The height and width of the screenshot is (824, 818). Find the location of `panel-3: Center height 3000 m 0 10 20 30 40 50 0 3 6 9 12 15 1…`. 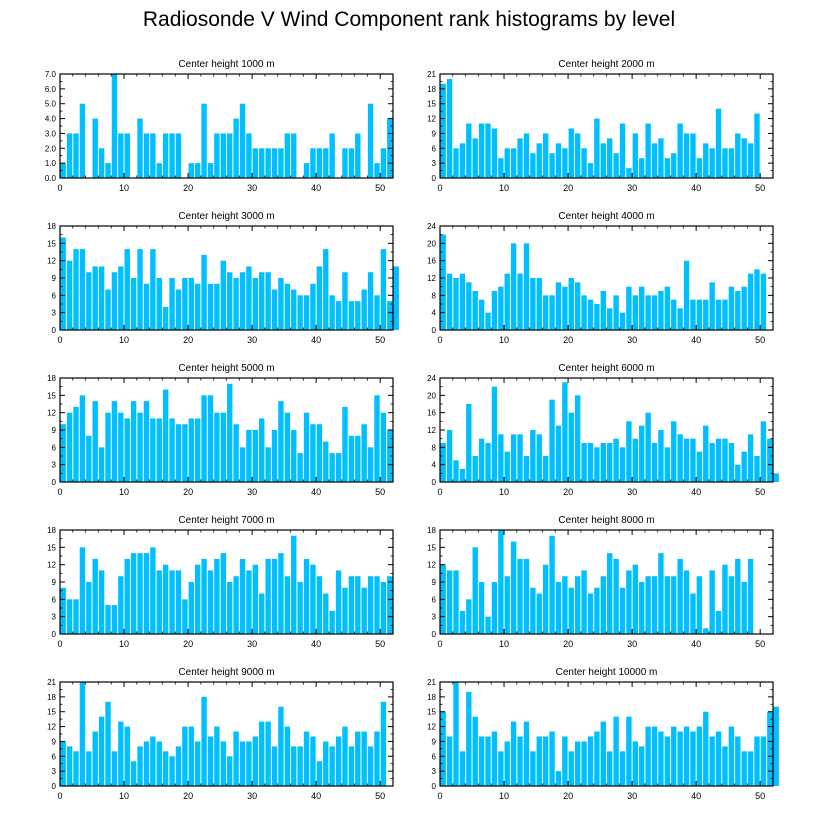

panel-3: Center height 3000 m 0 10 20 30 40 50 0 3 6 9 12 15 1… is located at coordinates (223, 278).